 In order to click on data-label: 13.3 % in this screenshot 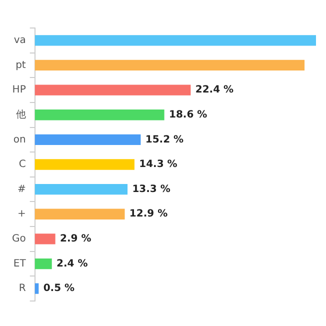, I will do `click(151, 189)`.